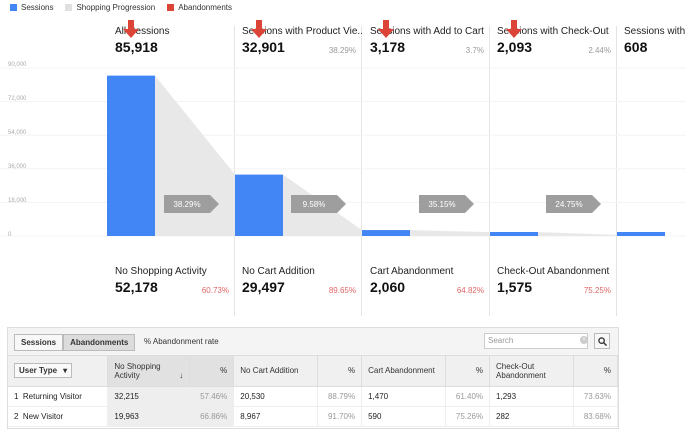 This screenshot has height=429, width=686. What do you see at coordinates (553, 271) in the screenshot?
I see `abandon-name: Check-Out Abandonment` at bounding box center [553, 271].